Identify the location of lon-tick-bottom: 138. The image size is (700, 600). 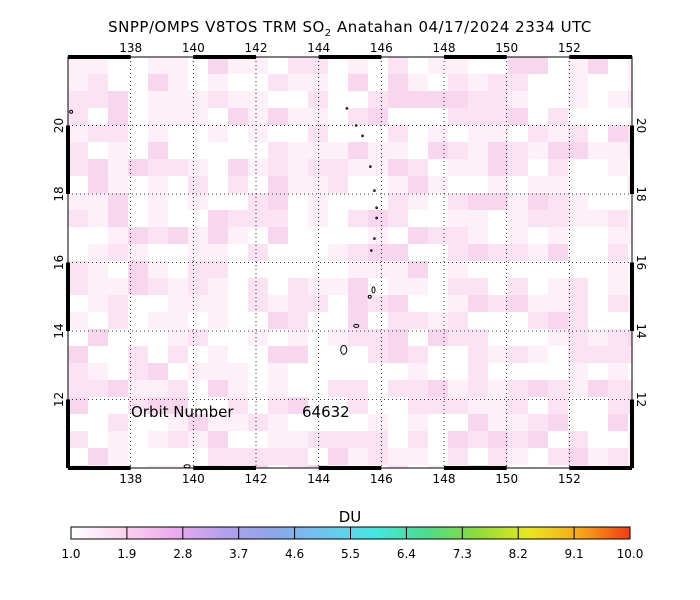
(130, 479).